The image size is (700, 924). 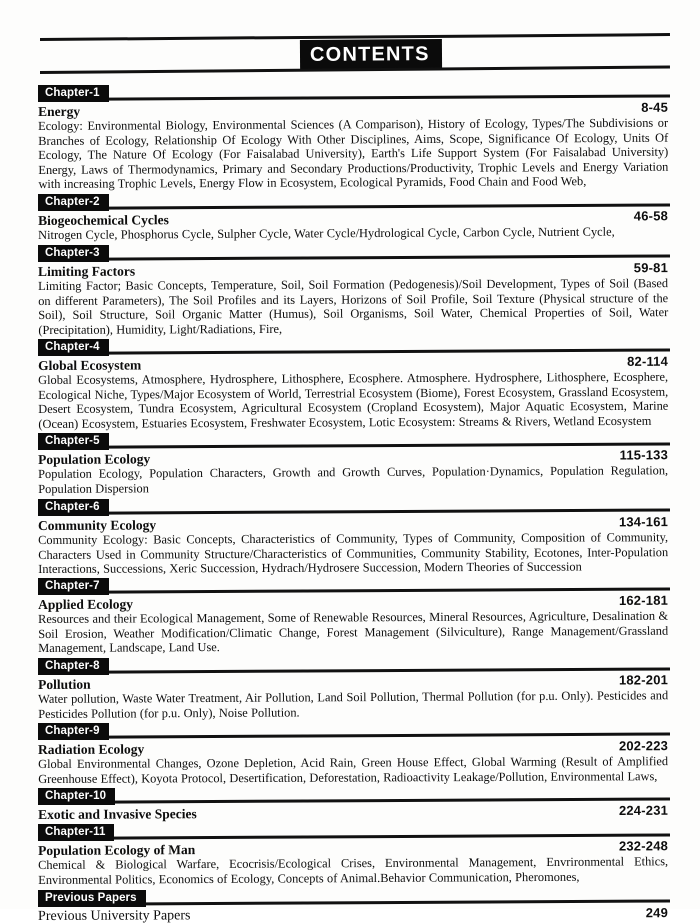 I want to click on chapter-tab-label: Chapter-10, so click(x=77, y=797).